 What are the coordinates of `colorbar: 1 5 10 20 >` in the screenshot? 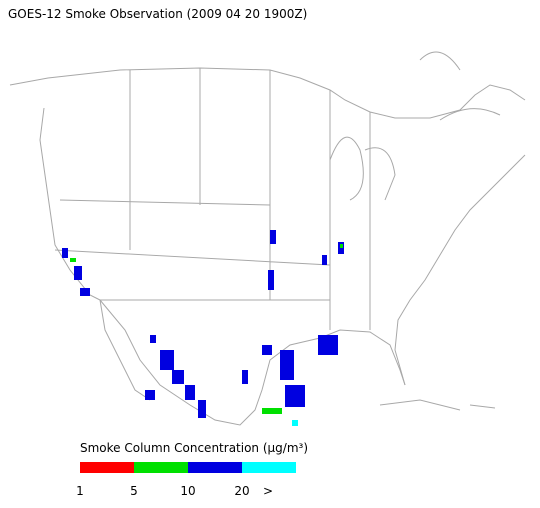 It's located at (186, 480).